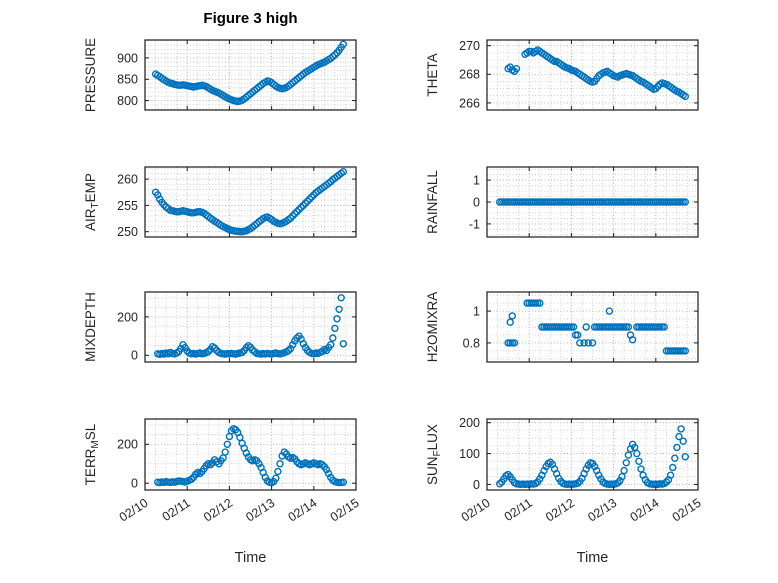 The height and width of the screenshot is (583, 778). I want to click on svg-text: 255, so click(127, 206).